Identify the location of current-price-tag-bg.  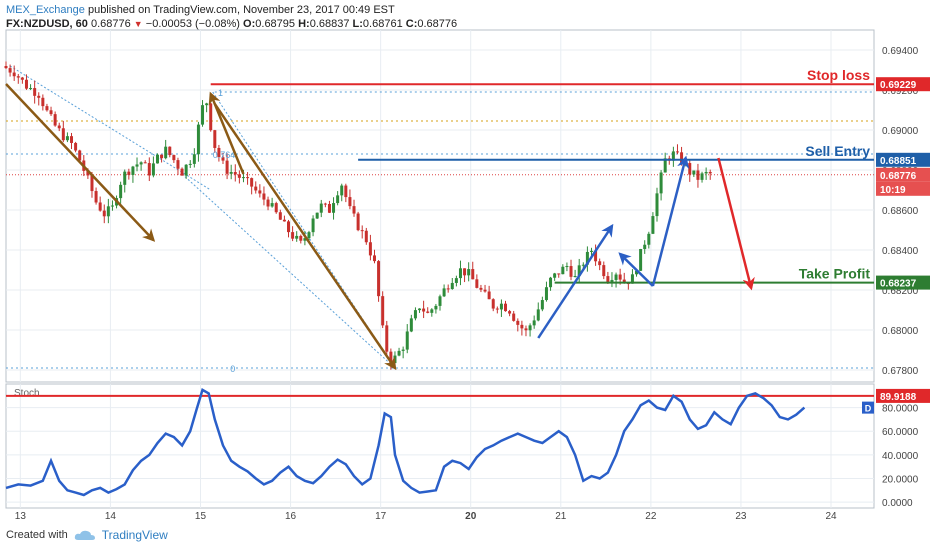
(903, 174).